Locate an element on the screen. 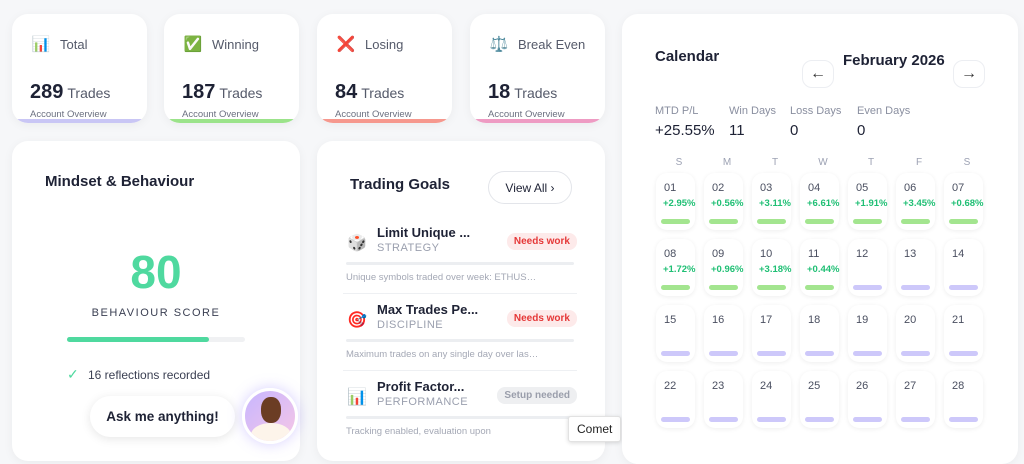 The width and height of the screenshot is (1024, 464). score-progress-fill is located at coordinates (138, 339).